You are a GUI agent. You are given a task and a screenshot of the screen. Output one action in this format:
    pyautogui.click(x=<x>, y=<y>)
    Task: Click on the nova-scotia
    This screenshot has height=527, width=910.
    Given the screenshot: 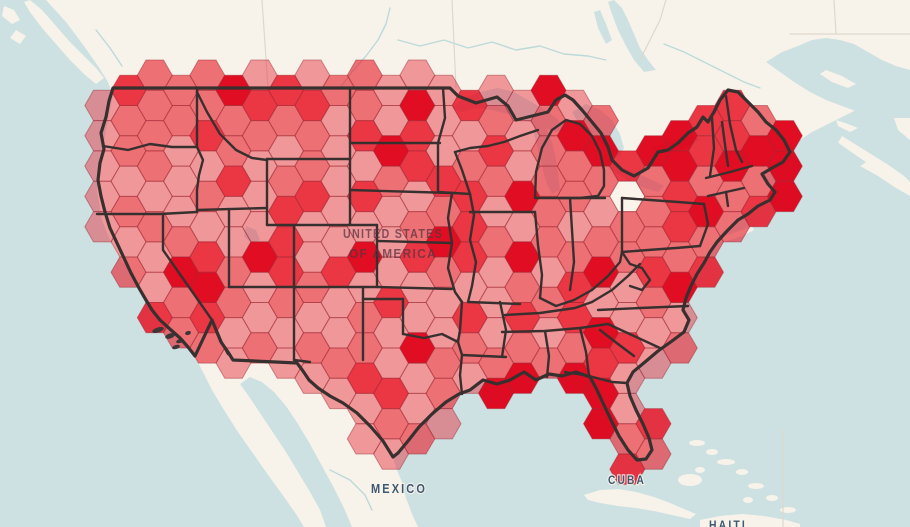 What is the action you would take?
    pyautogui.click(x=873, y=166)
    